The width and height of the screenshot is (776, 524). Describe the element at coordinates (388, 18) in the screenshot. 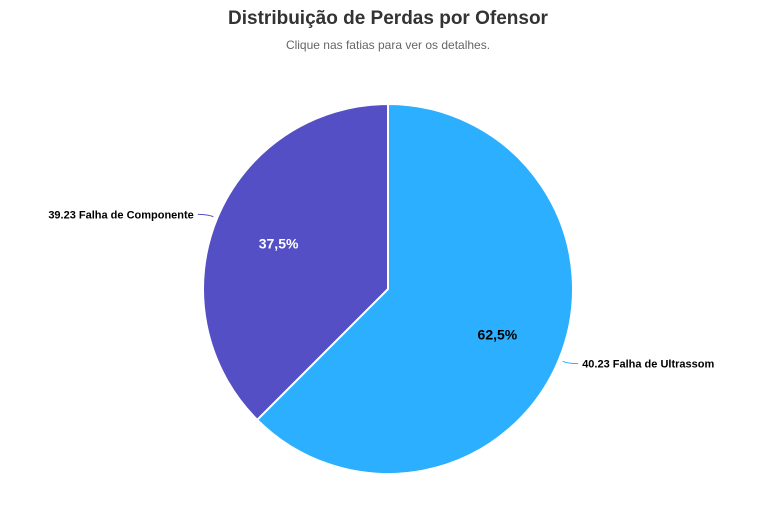

I see `chart-title: Distribuição de Perdas por Ofensor` at that location.